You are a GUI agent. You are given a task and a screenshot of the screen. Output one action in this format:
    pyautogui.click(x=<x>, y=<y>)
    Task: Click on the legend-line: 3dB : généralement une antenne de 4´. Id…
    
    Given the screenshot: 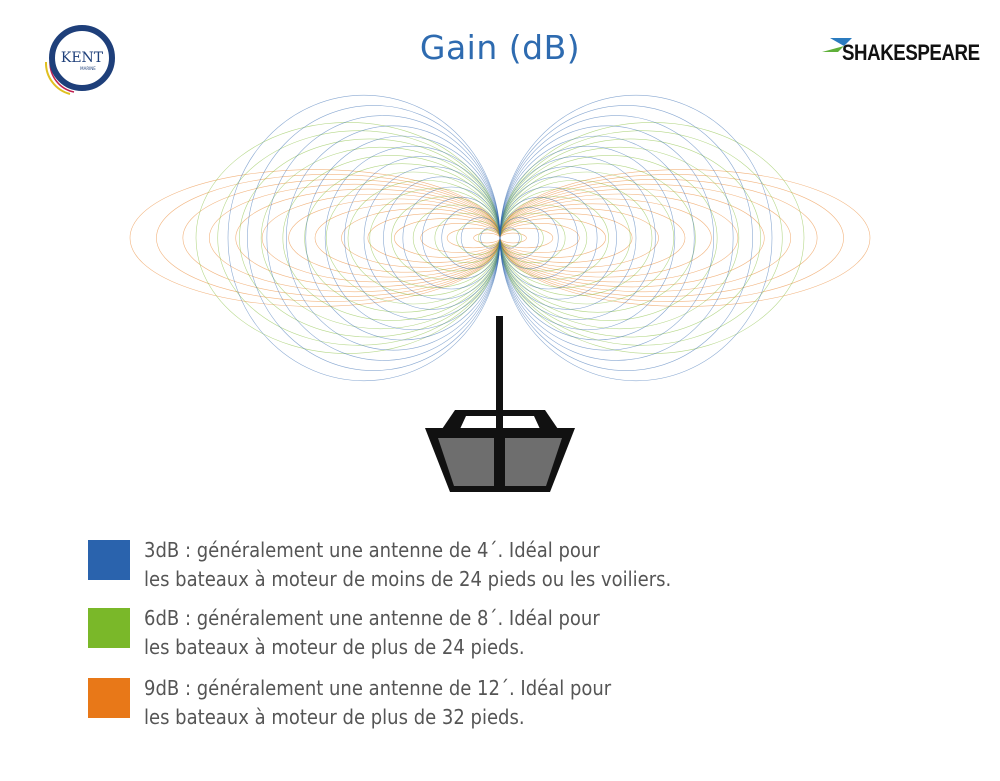 What is the action you would take?
    pyautogui.click(x=372, y=550)
    